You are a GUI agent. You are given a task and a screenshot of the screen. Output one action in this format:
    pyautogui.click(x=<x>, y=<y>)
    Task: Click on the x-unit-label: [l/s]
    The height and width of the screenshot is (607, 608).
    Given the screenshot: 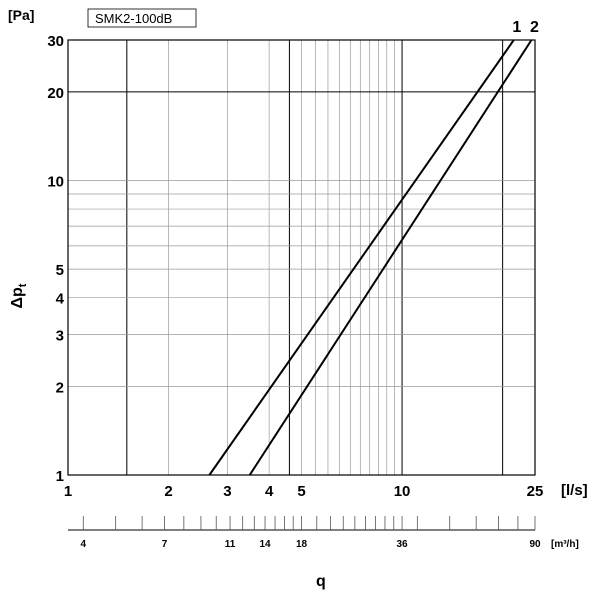 What is the action you would take?
    pyautogui.click(x=574, y=490)
    